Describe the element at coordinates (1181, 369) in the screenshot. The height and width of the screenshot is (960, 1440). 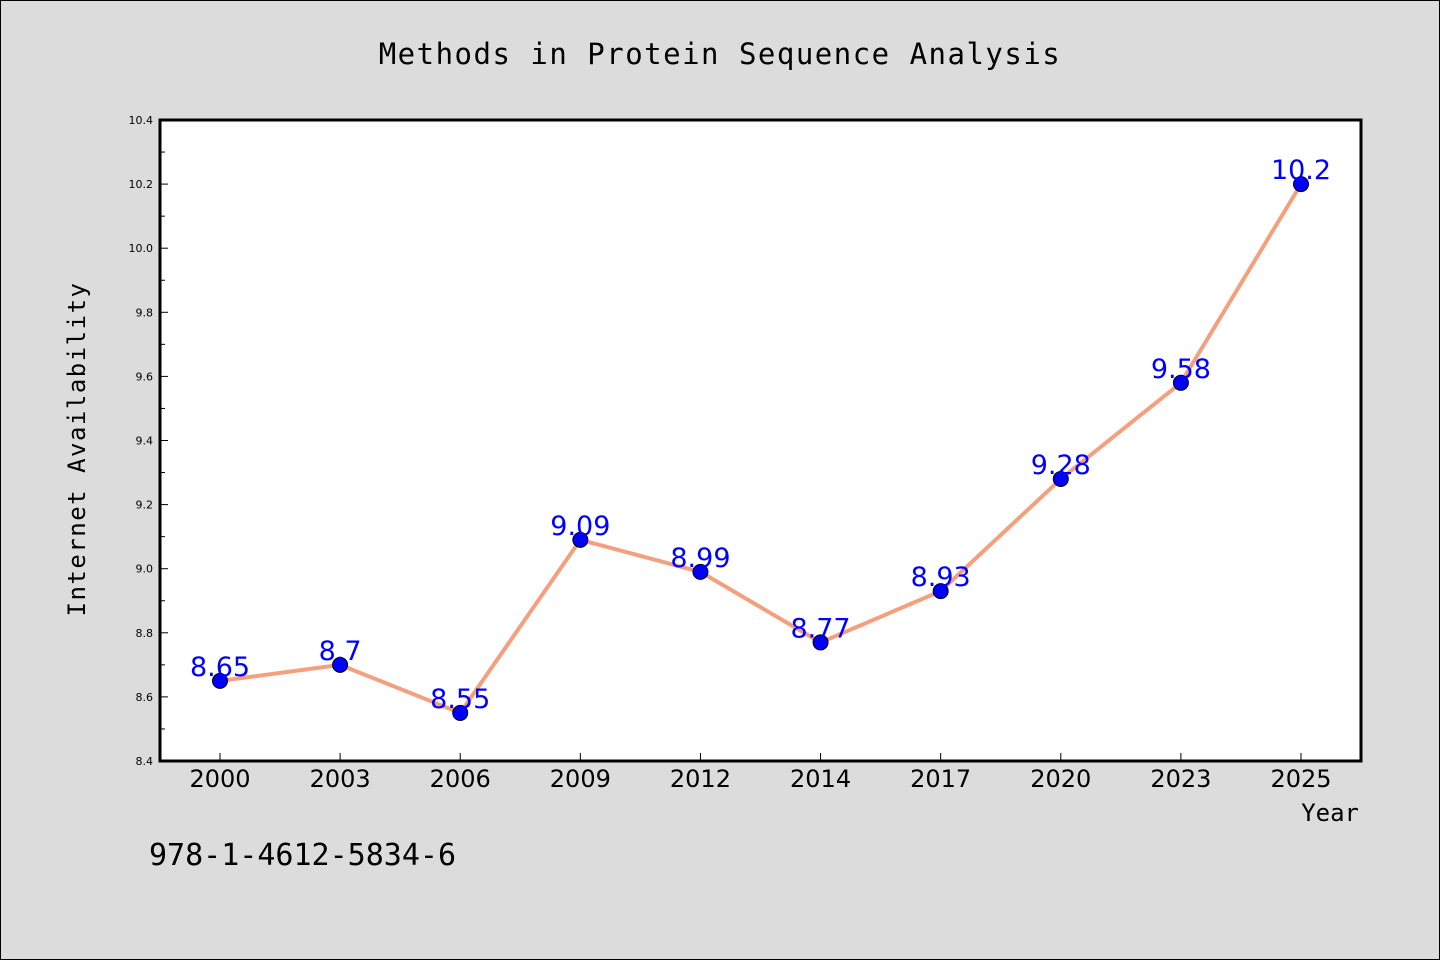
I see `data-label: 9.58` at that location.